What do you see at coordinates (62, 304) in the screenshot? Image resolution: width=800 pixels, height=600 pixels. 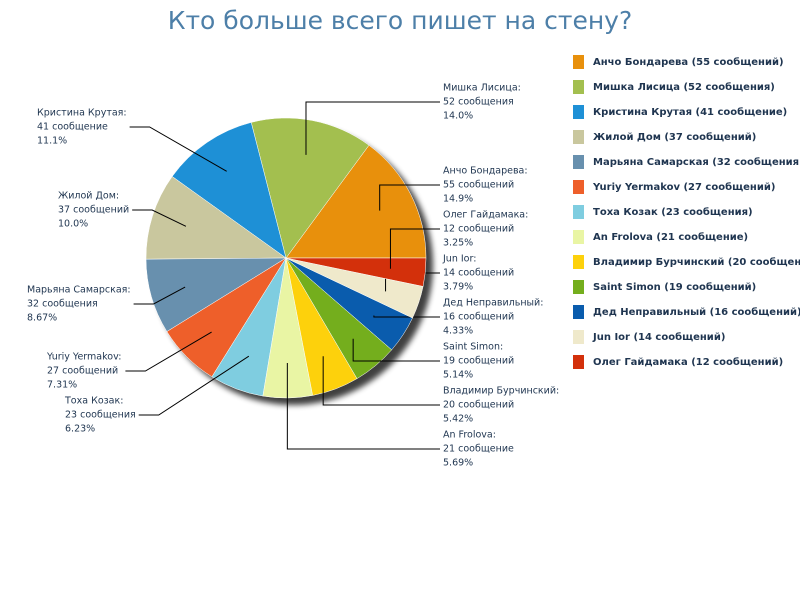 I see `slice-label-value: 32 сообщения` at bounding box center [62, 304].